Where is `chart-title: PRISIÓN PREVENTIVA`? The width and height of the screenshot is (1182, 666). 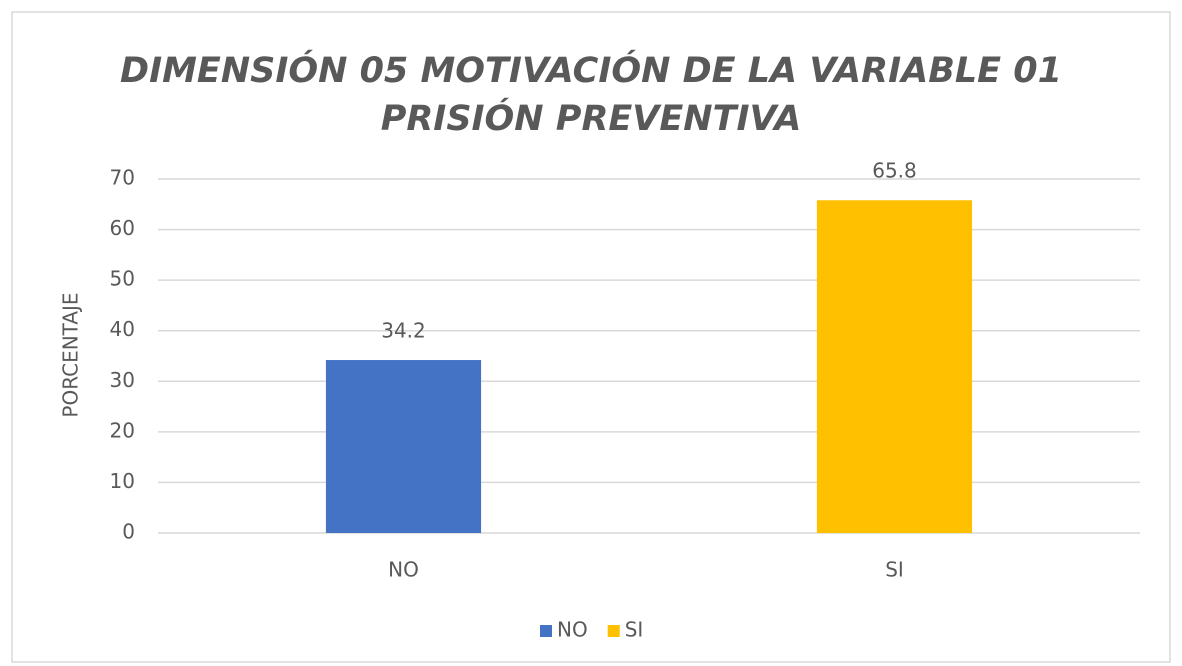
chart-title: PRISIÓN PREVENTIVA is located at coordinates (591, 118).